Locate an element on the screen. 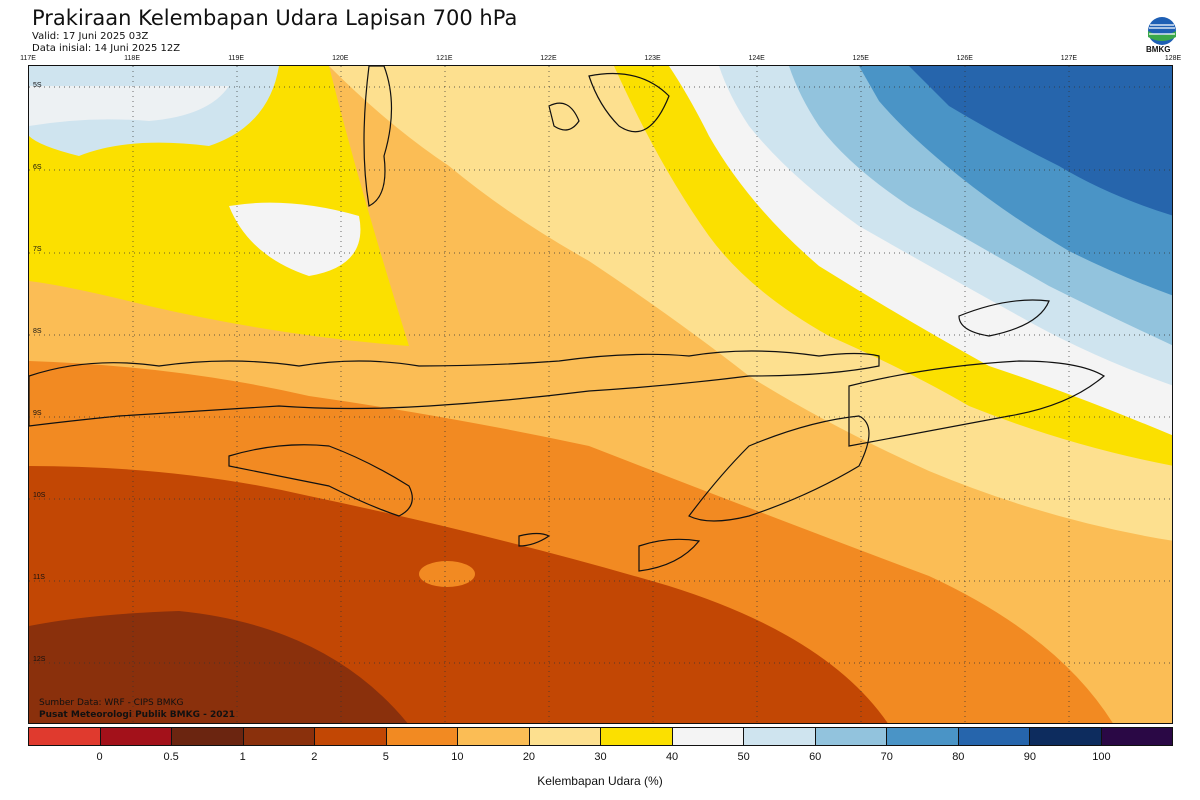  longitude-label: 128E is located at coordinates (1173, 58).